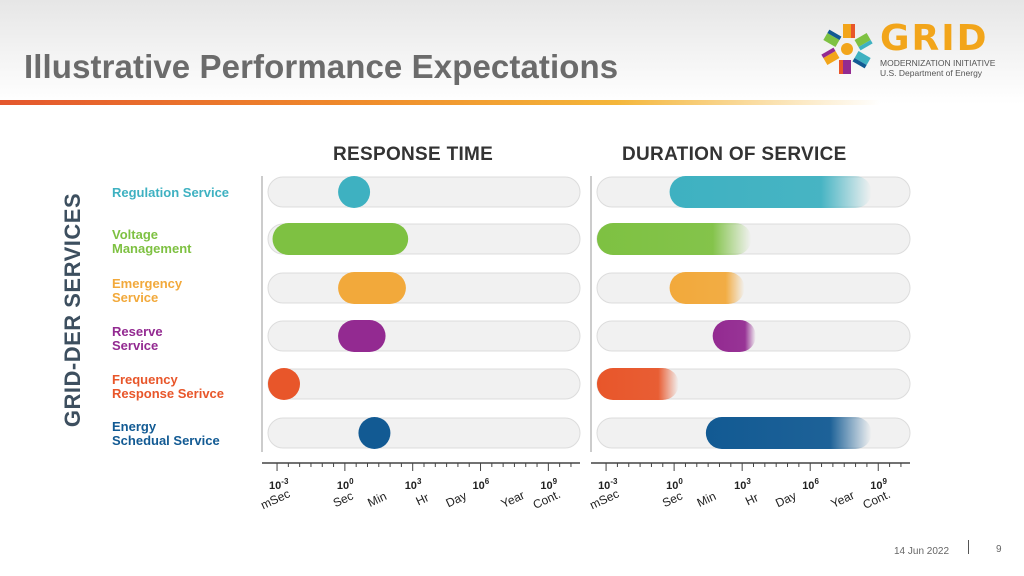 The width and height of the screenshot is (1024, 576). I want to click on service-label-line: Energy, so click(134, 426).